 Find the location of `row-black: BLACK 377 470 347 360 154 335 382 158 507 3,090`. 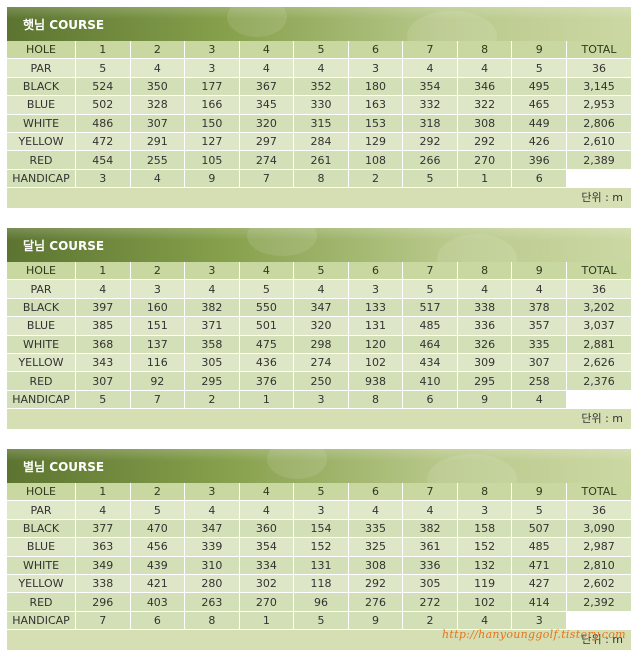

row-black: BLACK 377 470 347 360 154 335 382 158 507 3,090 is located at coordinates (319, 529).